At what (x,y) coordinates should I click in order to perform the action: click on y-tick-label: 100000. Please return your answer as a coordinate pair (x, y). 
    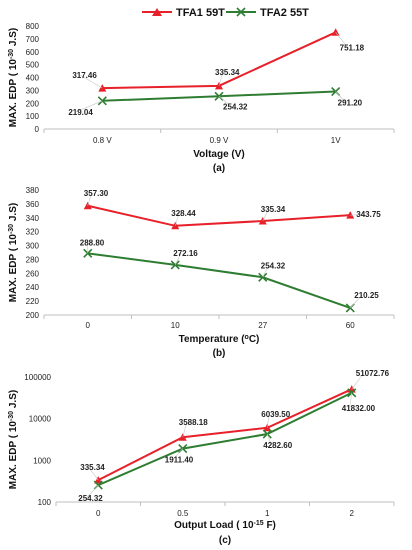
    Looking at the image, I should click on (37, 377).